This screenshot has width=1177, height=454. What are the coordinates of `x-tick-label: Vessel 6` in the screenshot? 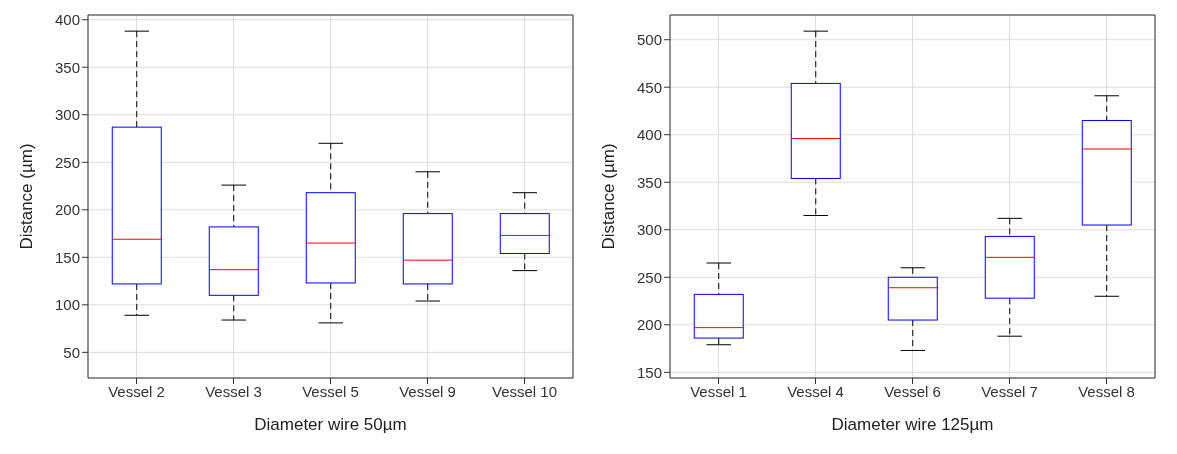 It's located at (912, 391).